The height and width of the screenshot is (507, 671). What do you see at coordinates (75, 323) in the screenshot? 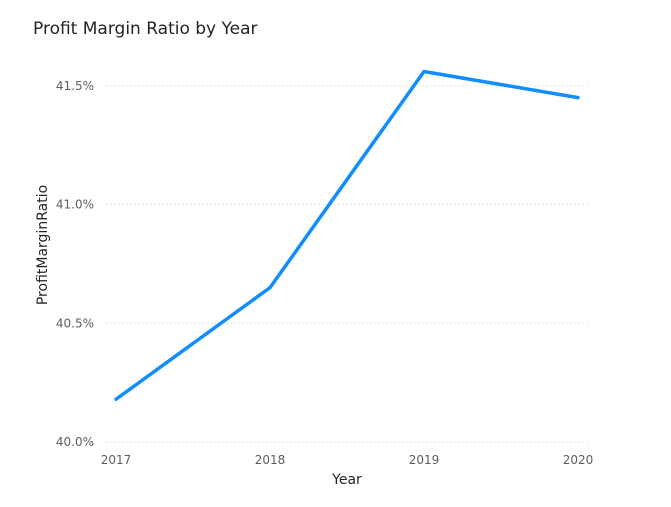
I see `y-tick-label: 40.5%` at bounding box center [75, 323].